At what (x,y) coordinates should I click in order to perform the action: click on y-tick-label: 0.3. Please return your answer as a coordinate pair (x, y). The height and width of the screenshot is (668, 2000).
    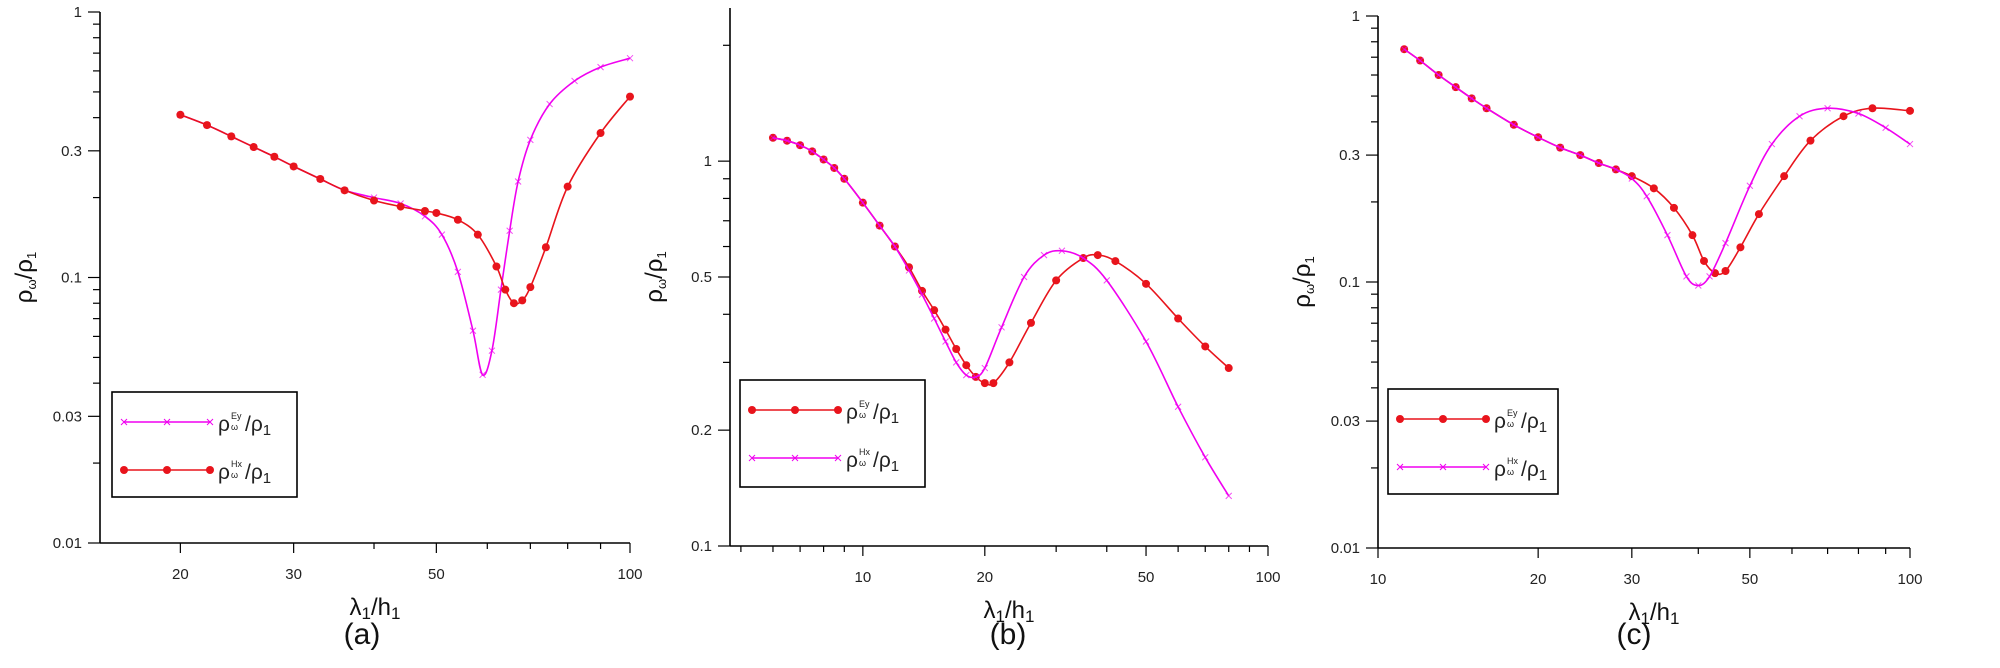
    Looking at the image, I should click on (71, 151).